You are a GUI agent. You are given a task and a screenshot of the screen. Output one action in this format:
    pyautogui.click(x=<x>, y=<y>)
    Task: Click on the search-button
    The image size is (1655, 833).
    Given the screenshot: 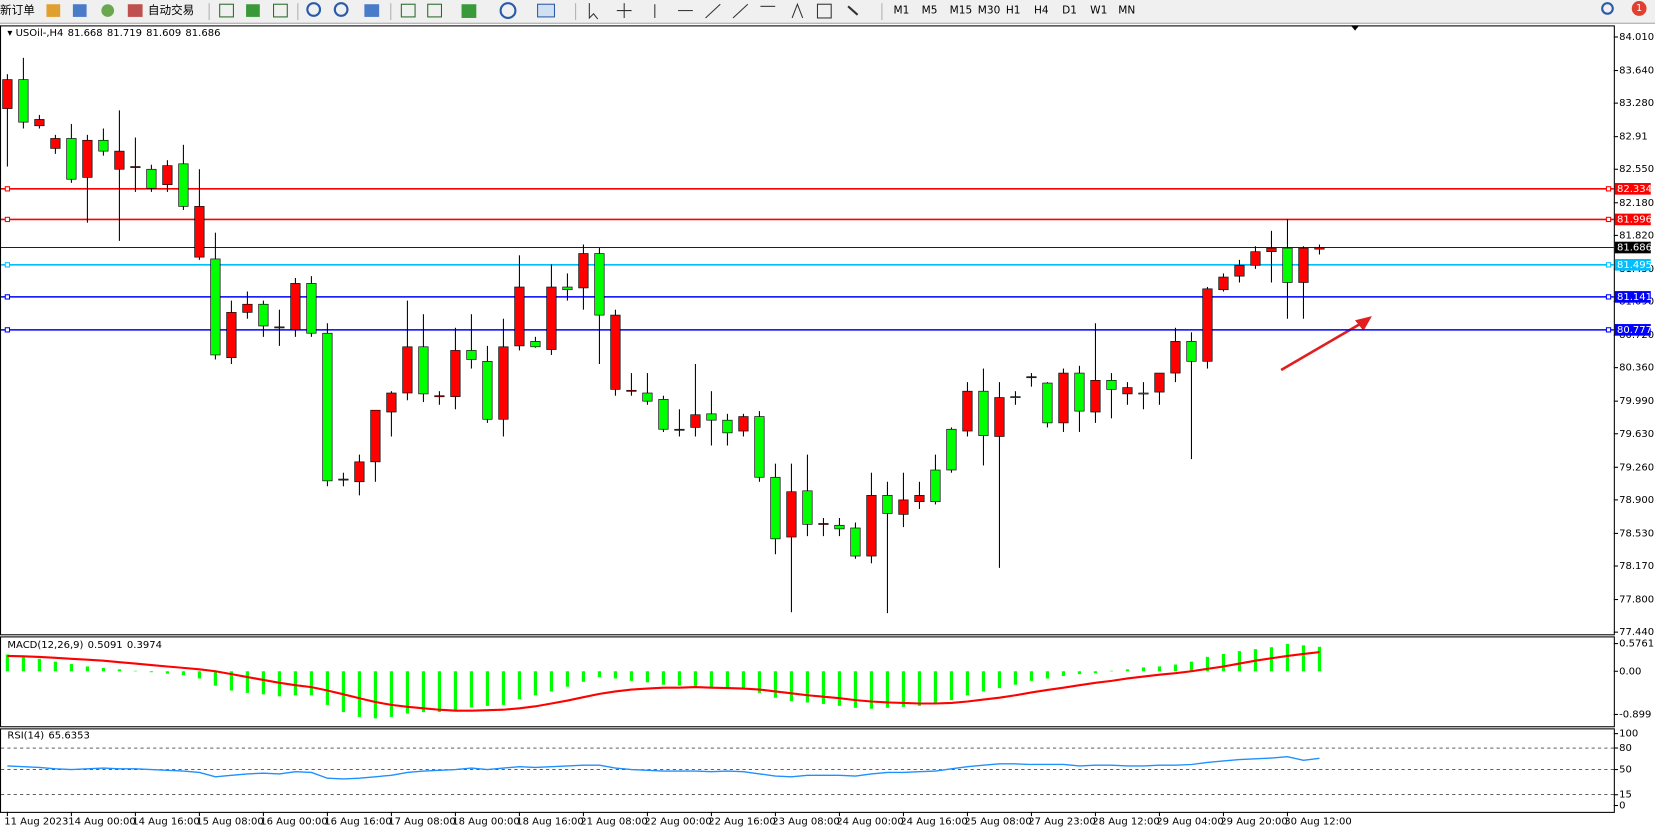 What is the action you would take?
    pyautogui.click(x=1607, y=8)
    